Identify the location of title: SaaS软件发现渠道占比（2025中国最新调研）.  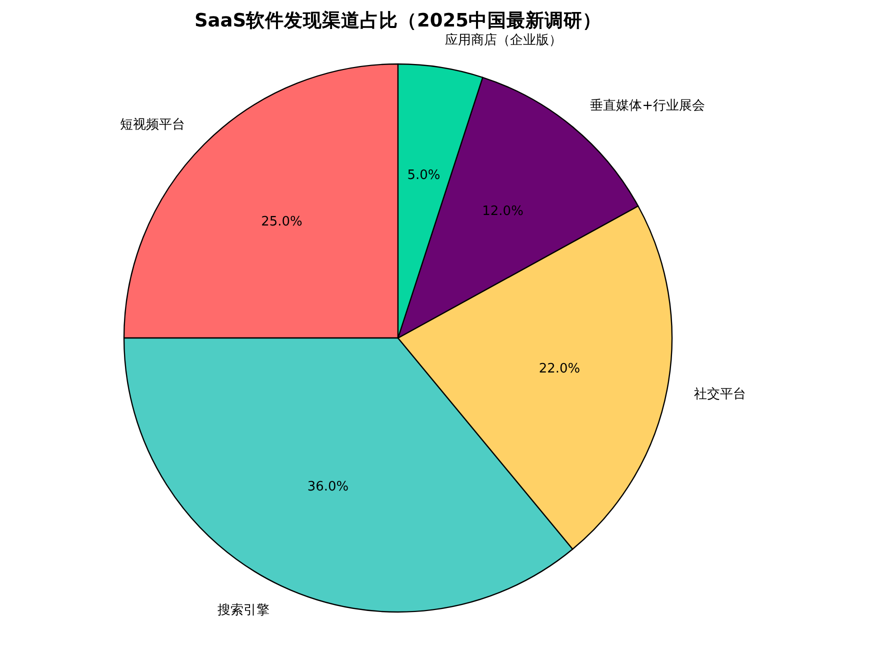
(398, 21).